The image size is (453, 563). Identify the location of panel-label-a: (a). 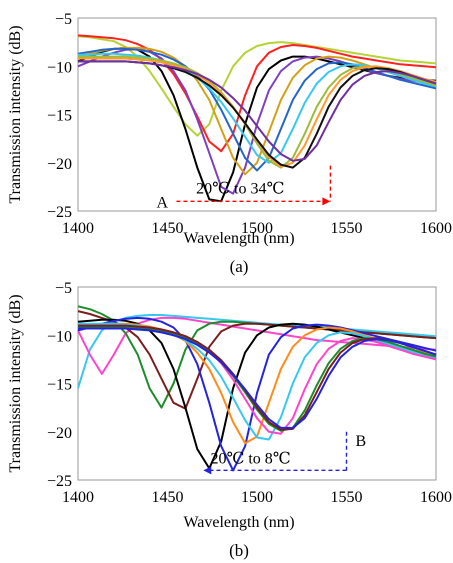
(239, 266).